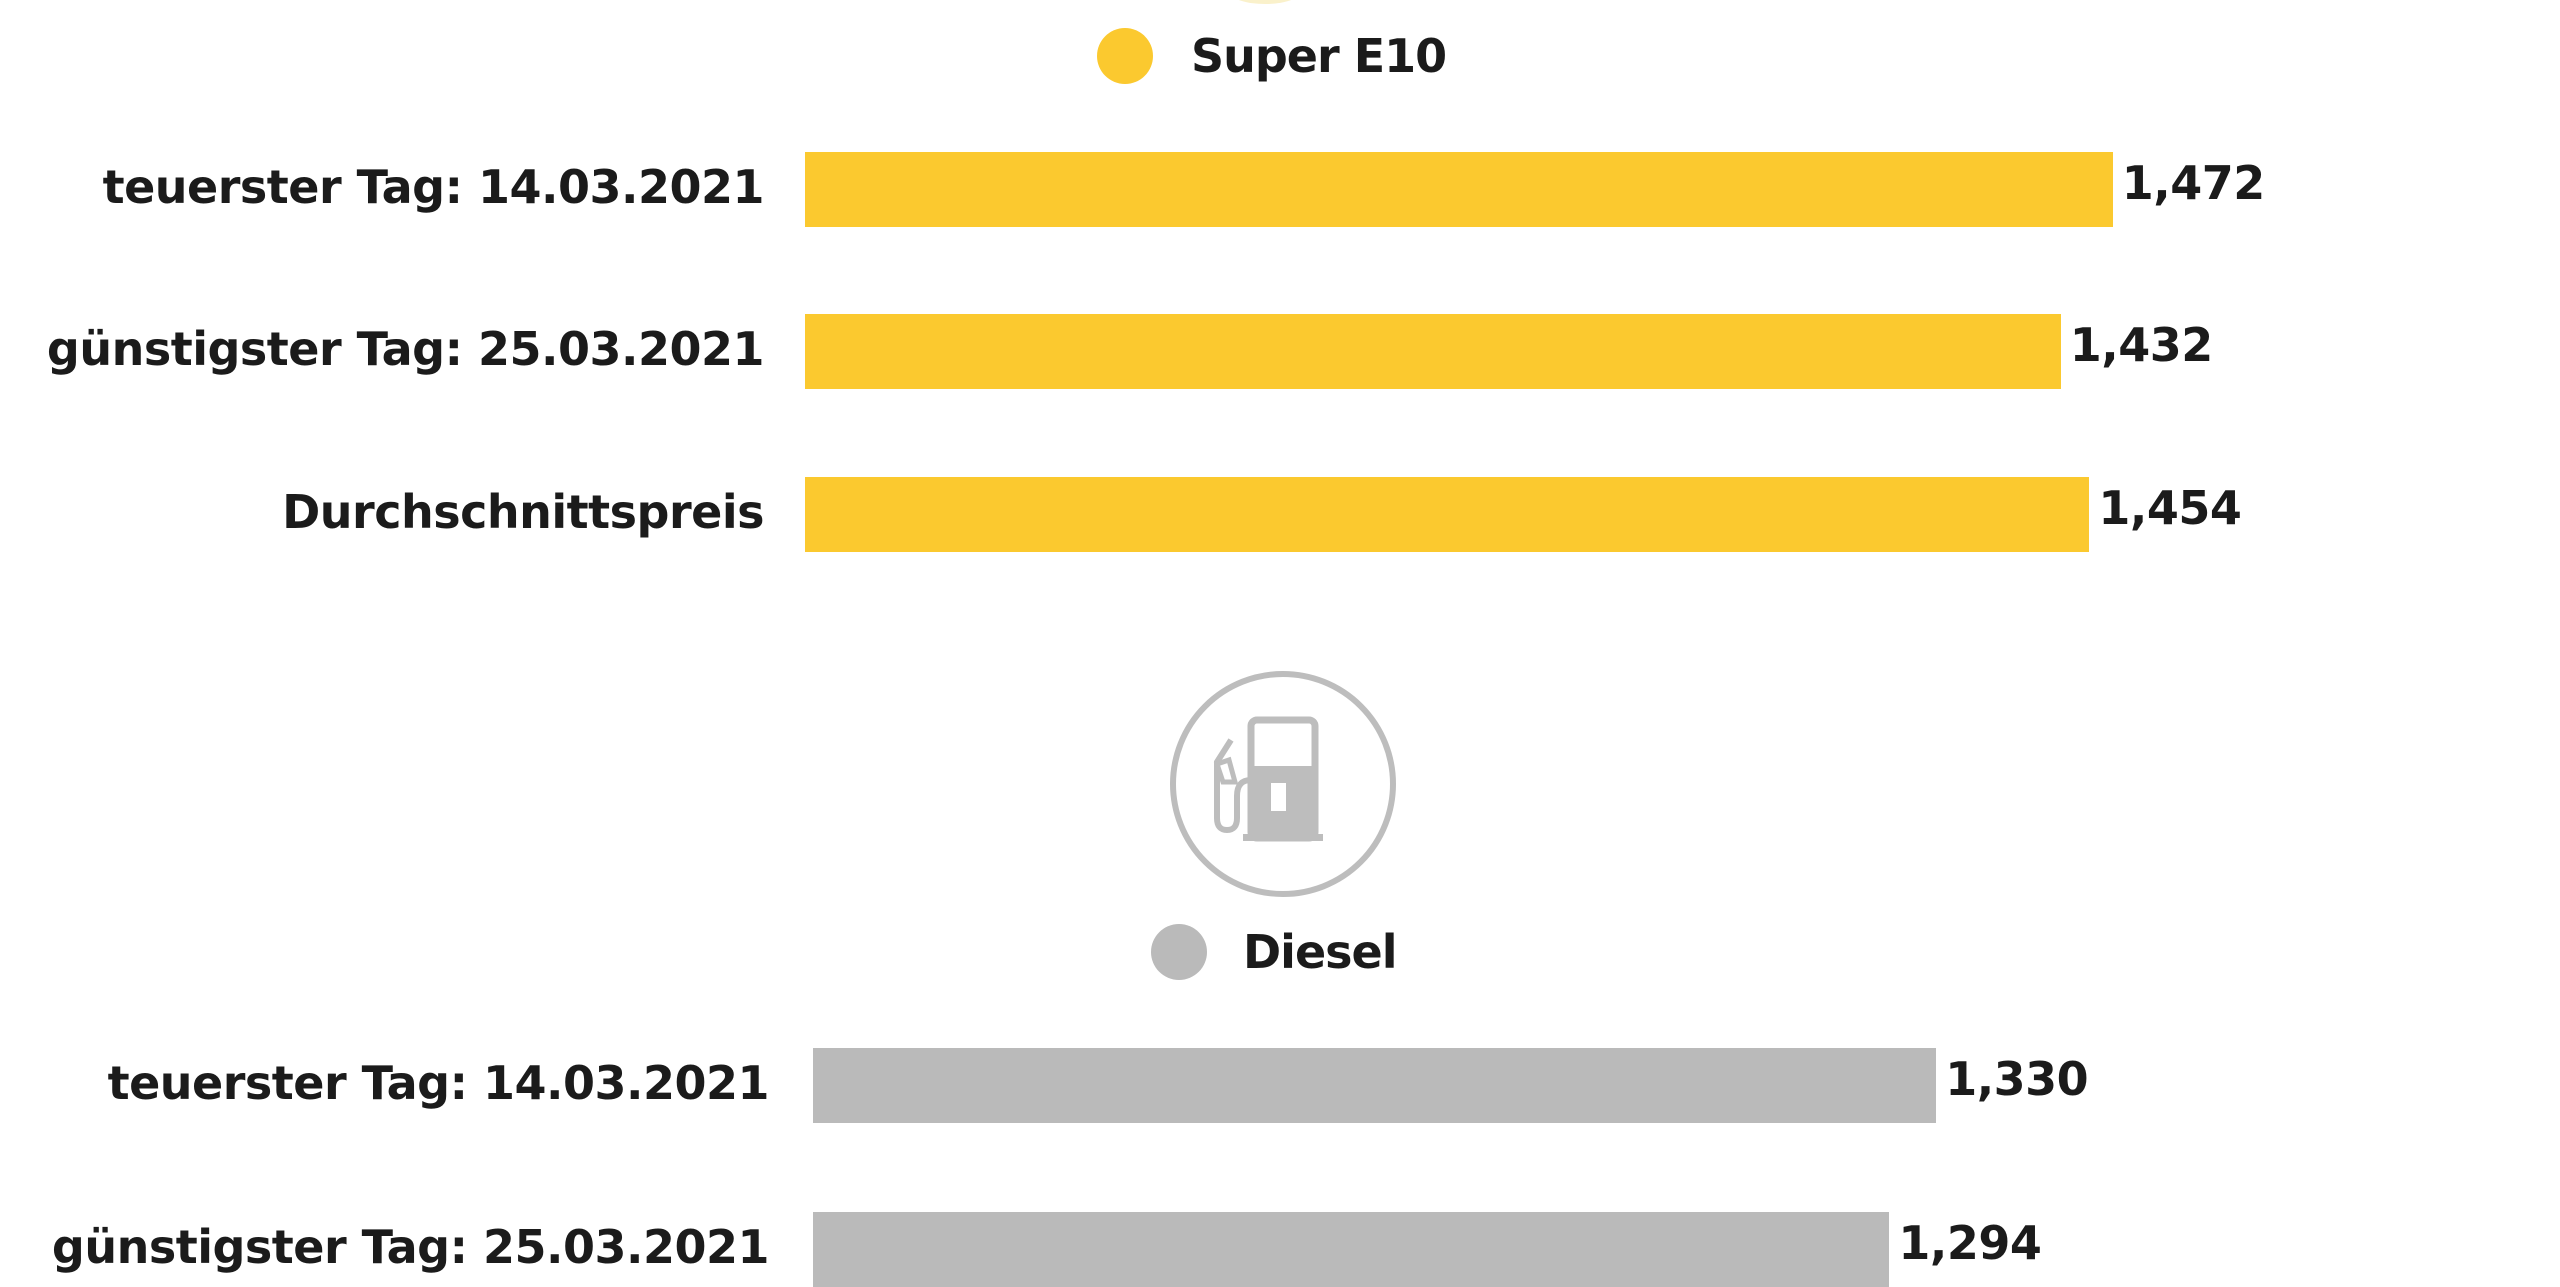  Describe the element at coordinates (1970, 1243) in the screenshot. I see `value-label: 1,294` at that location.